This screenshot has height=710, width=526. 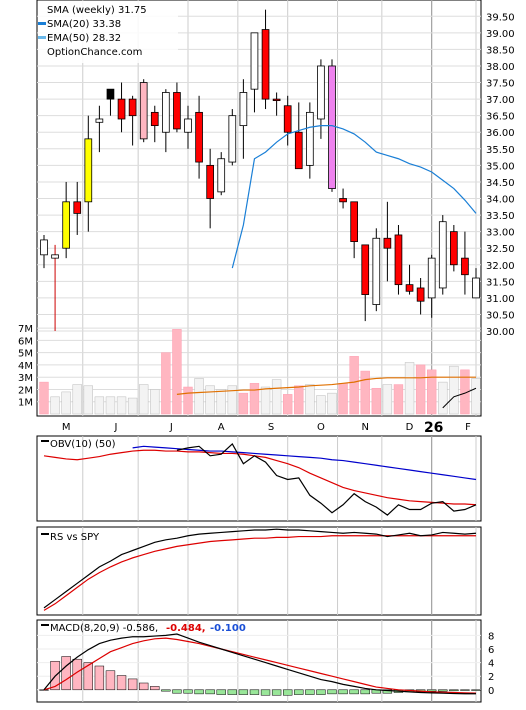 I want to click on rs-title: RS vs SPY, so click(x=75, y=537).